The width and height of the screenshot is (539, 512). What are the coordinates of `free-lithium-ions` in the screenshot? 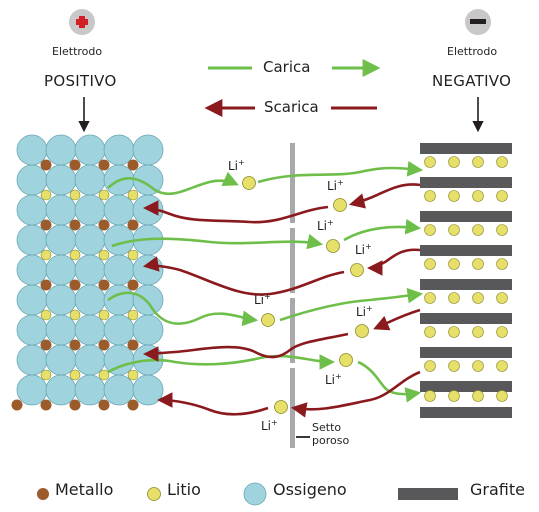 It's located at (305, 295).